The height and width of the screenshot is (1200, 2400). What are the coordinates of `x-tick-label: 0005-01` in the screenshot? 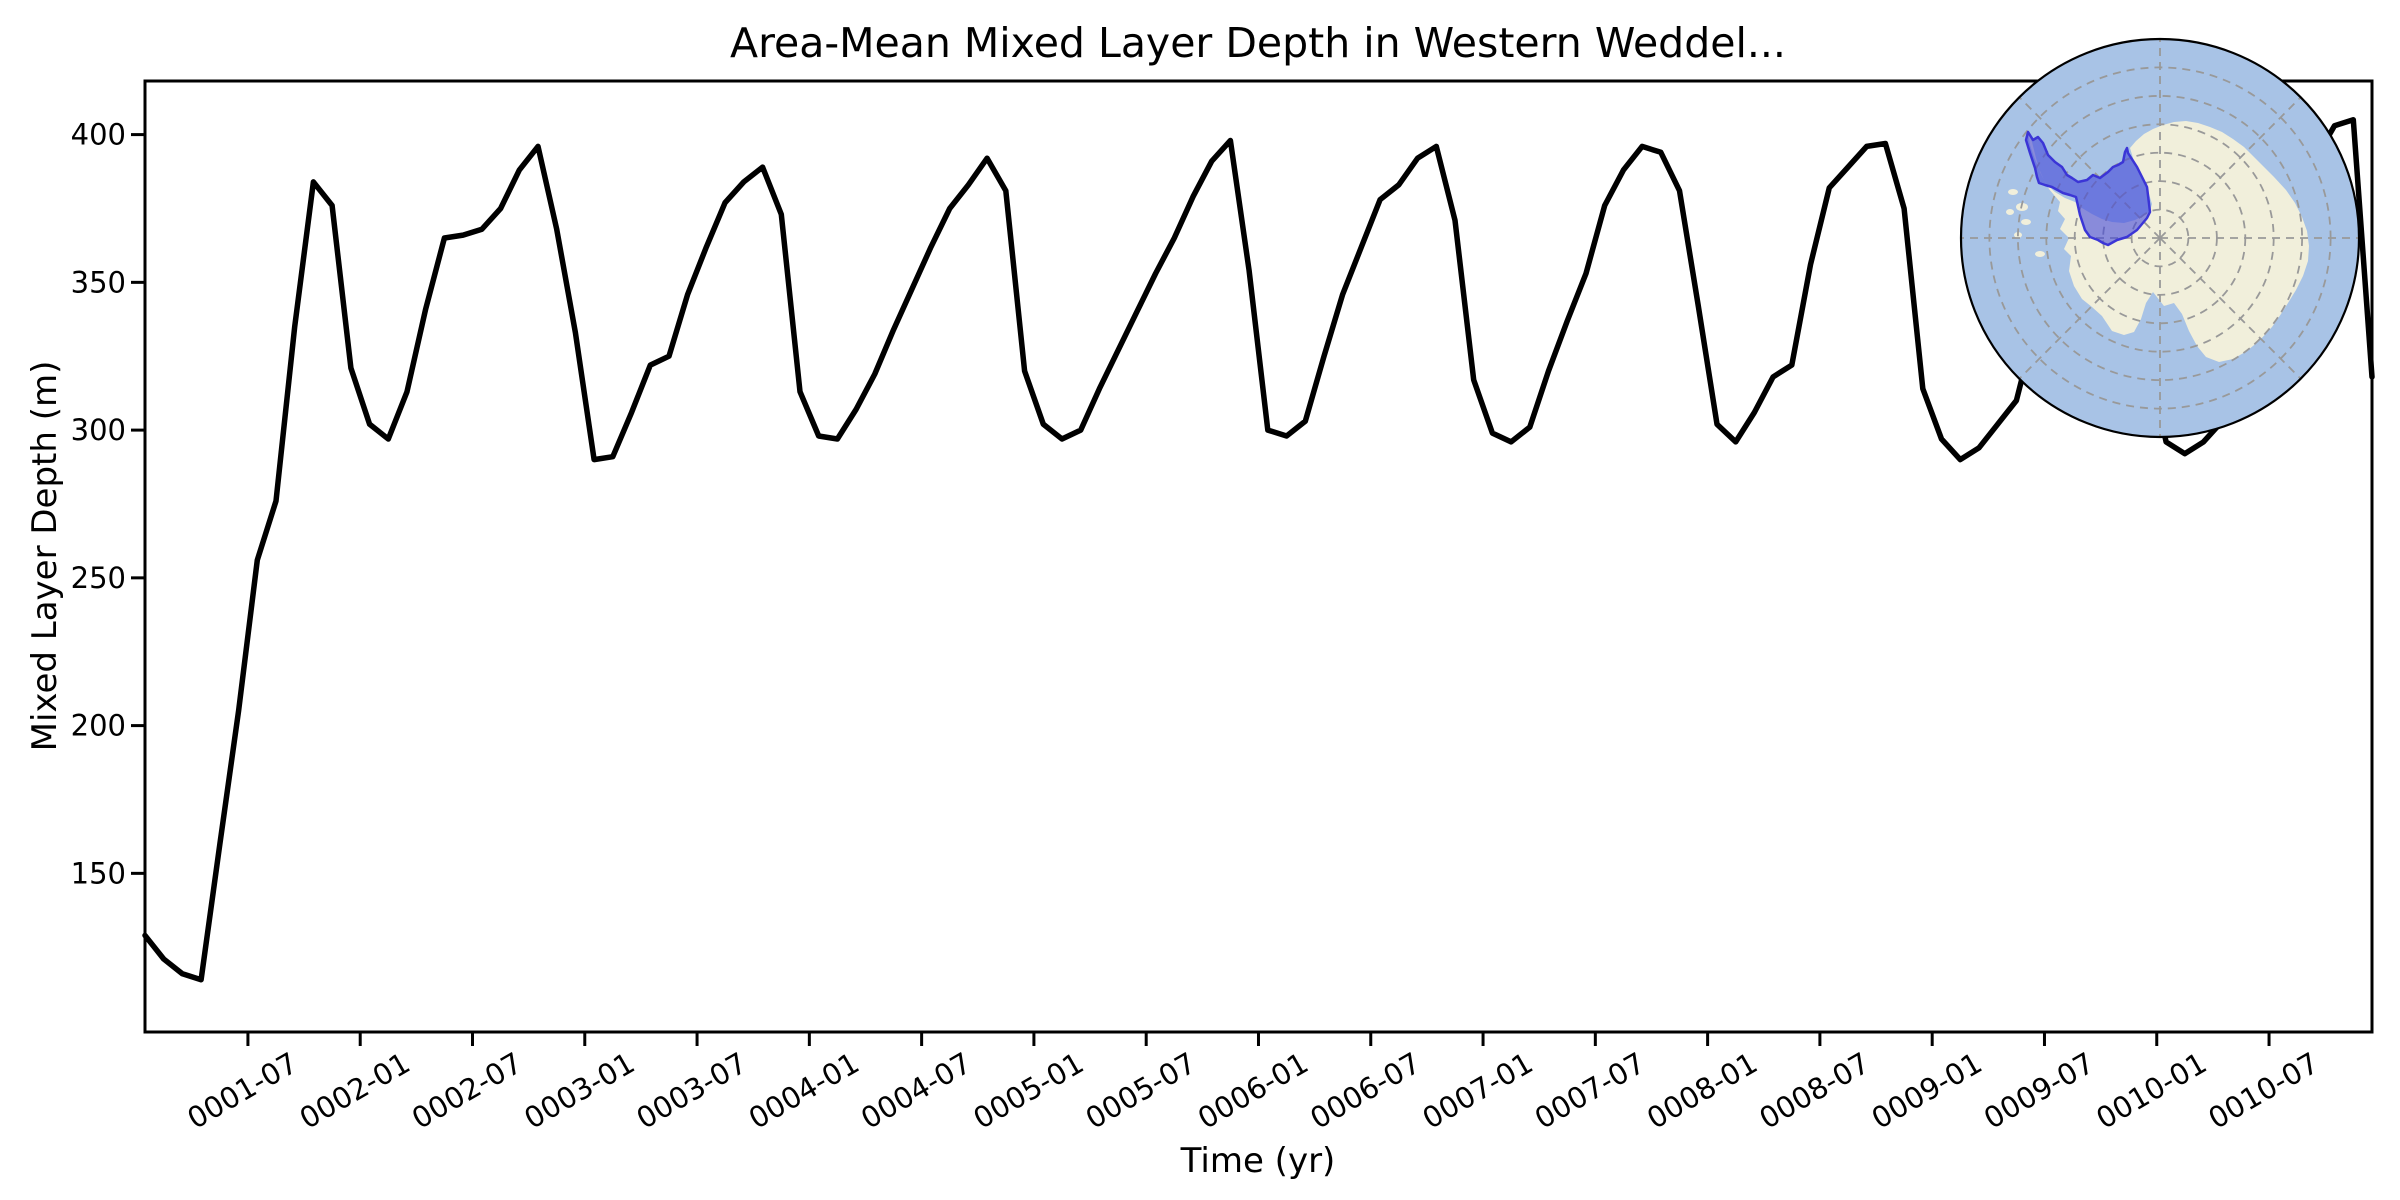 It's located at (1028, 1091).